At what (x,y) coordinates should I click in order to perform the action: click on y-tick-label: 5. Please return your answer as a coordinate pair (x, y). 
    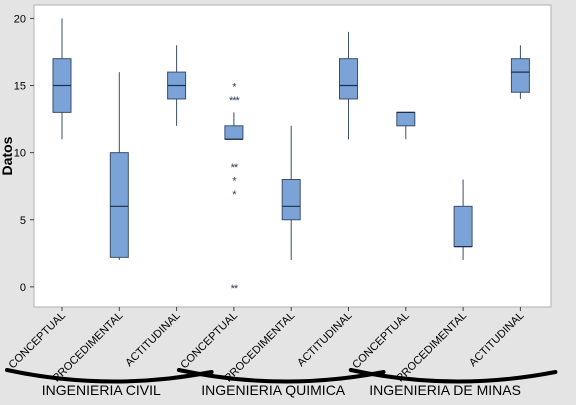
    Looking at the image, I should click on (23, 221).